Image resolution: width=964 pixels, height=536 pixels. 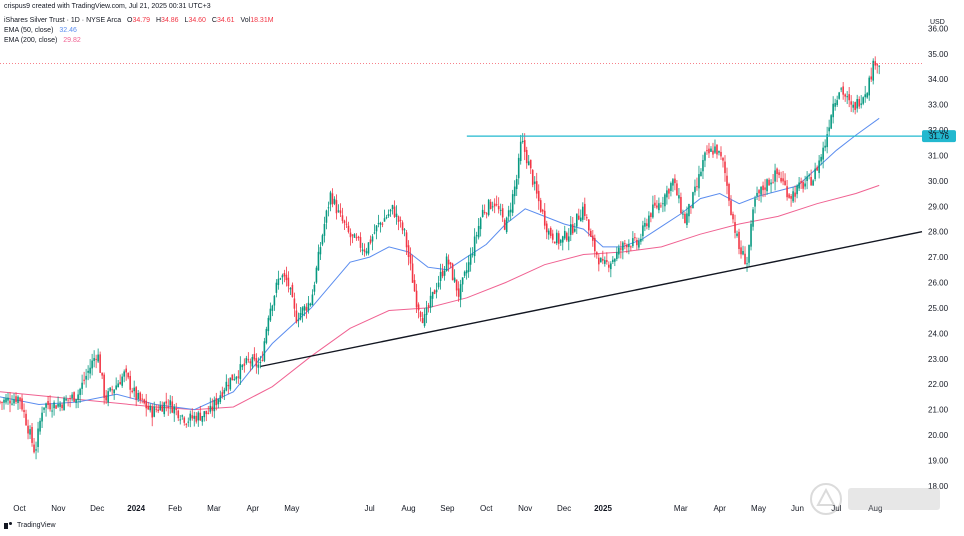 I want to click on tradingview-logo-icon, so click(x=9, y=525).